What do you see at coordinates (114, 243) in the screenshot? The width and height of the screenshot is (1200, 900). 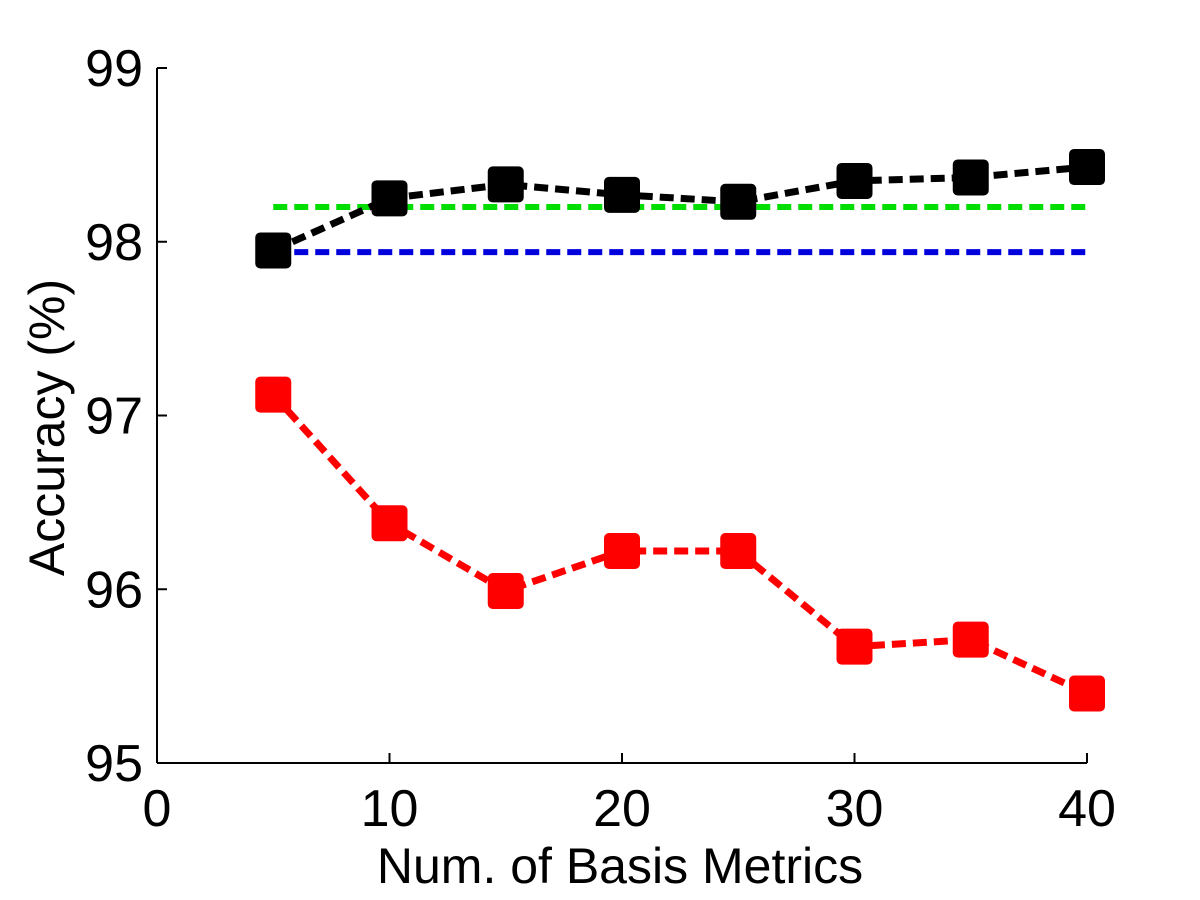 I see `y-tick-label: 98` at bounding box center [114, 243].